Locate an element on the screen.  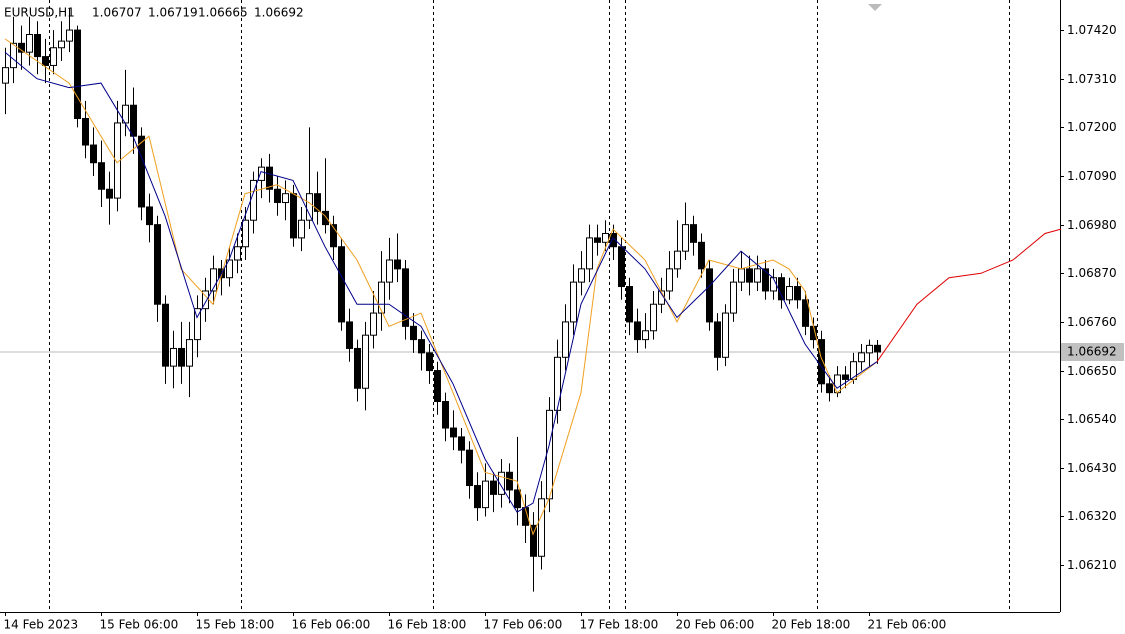
y-tick-label: 1.06870 is located at coordinates (1092, 273).